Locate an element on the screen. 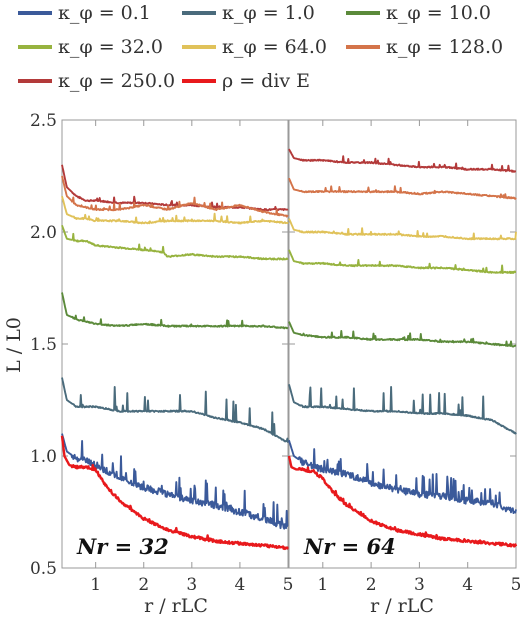  legend-label: κ_φ = 32.0 is located at coordinates (110, 47).